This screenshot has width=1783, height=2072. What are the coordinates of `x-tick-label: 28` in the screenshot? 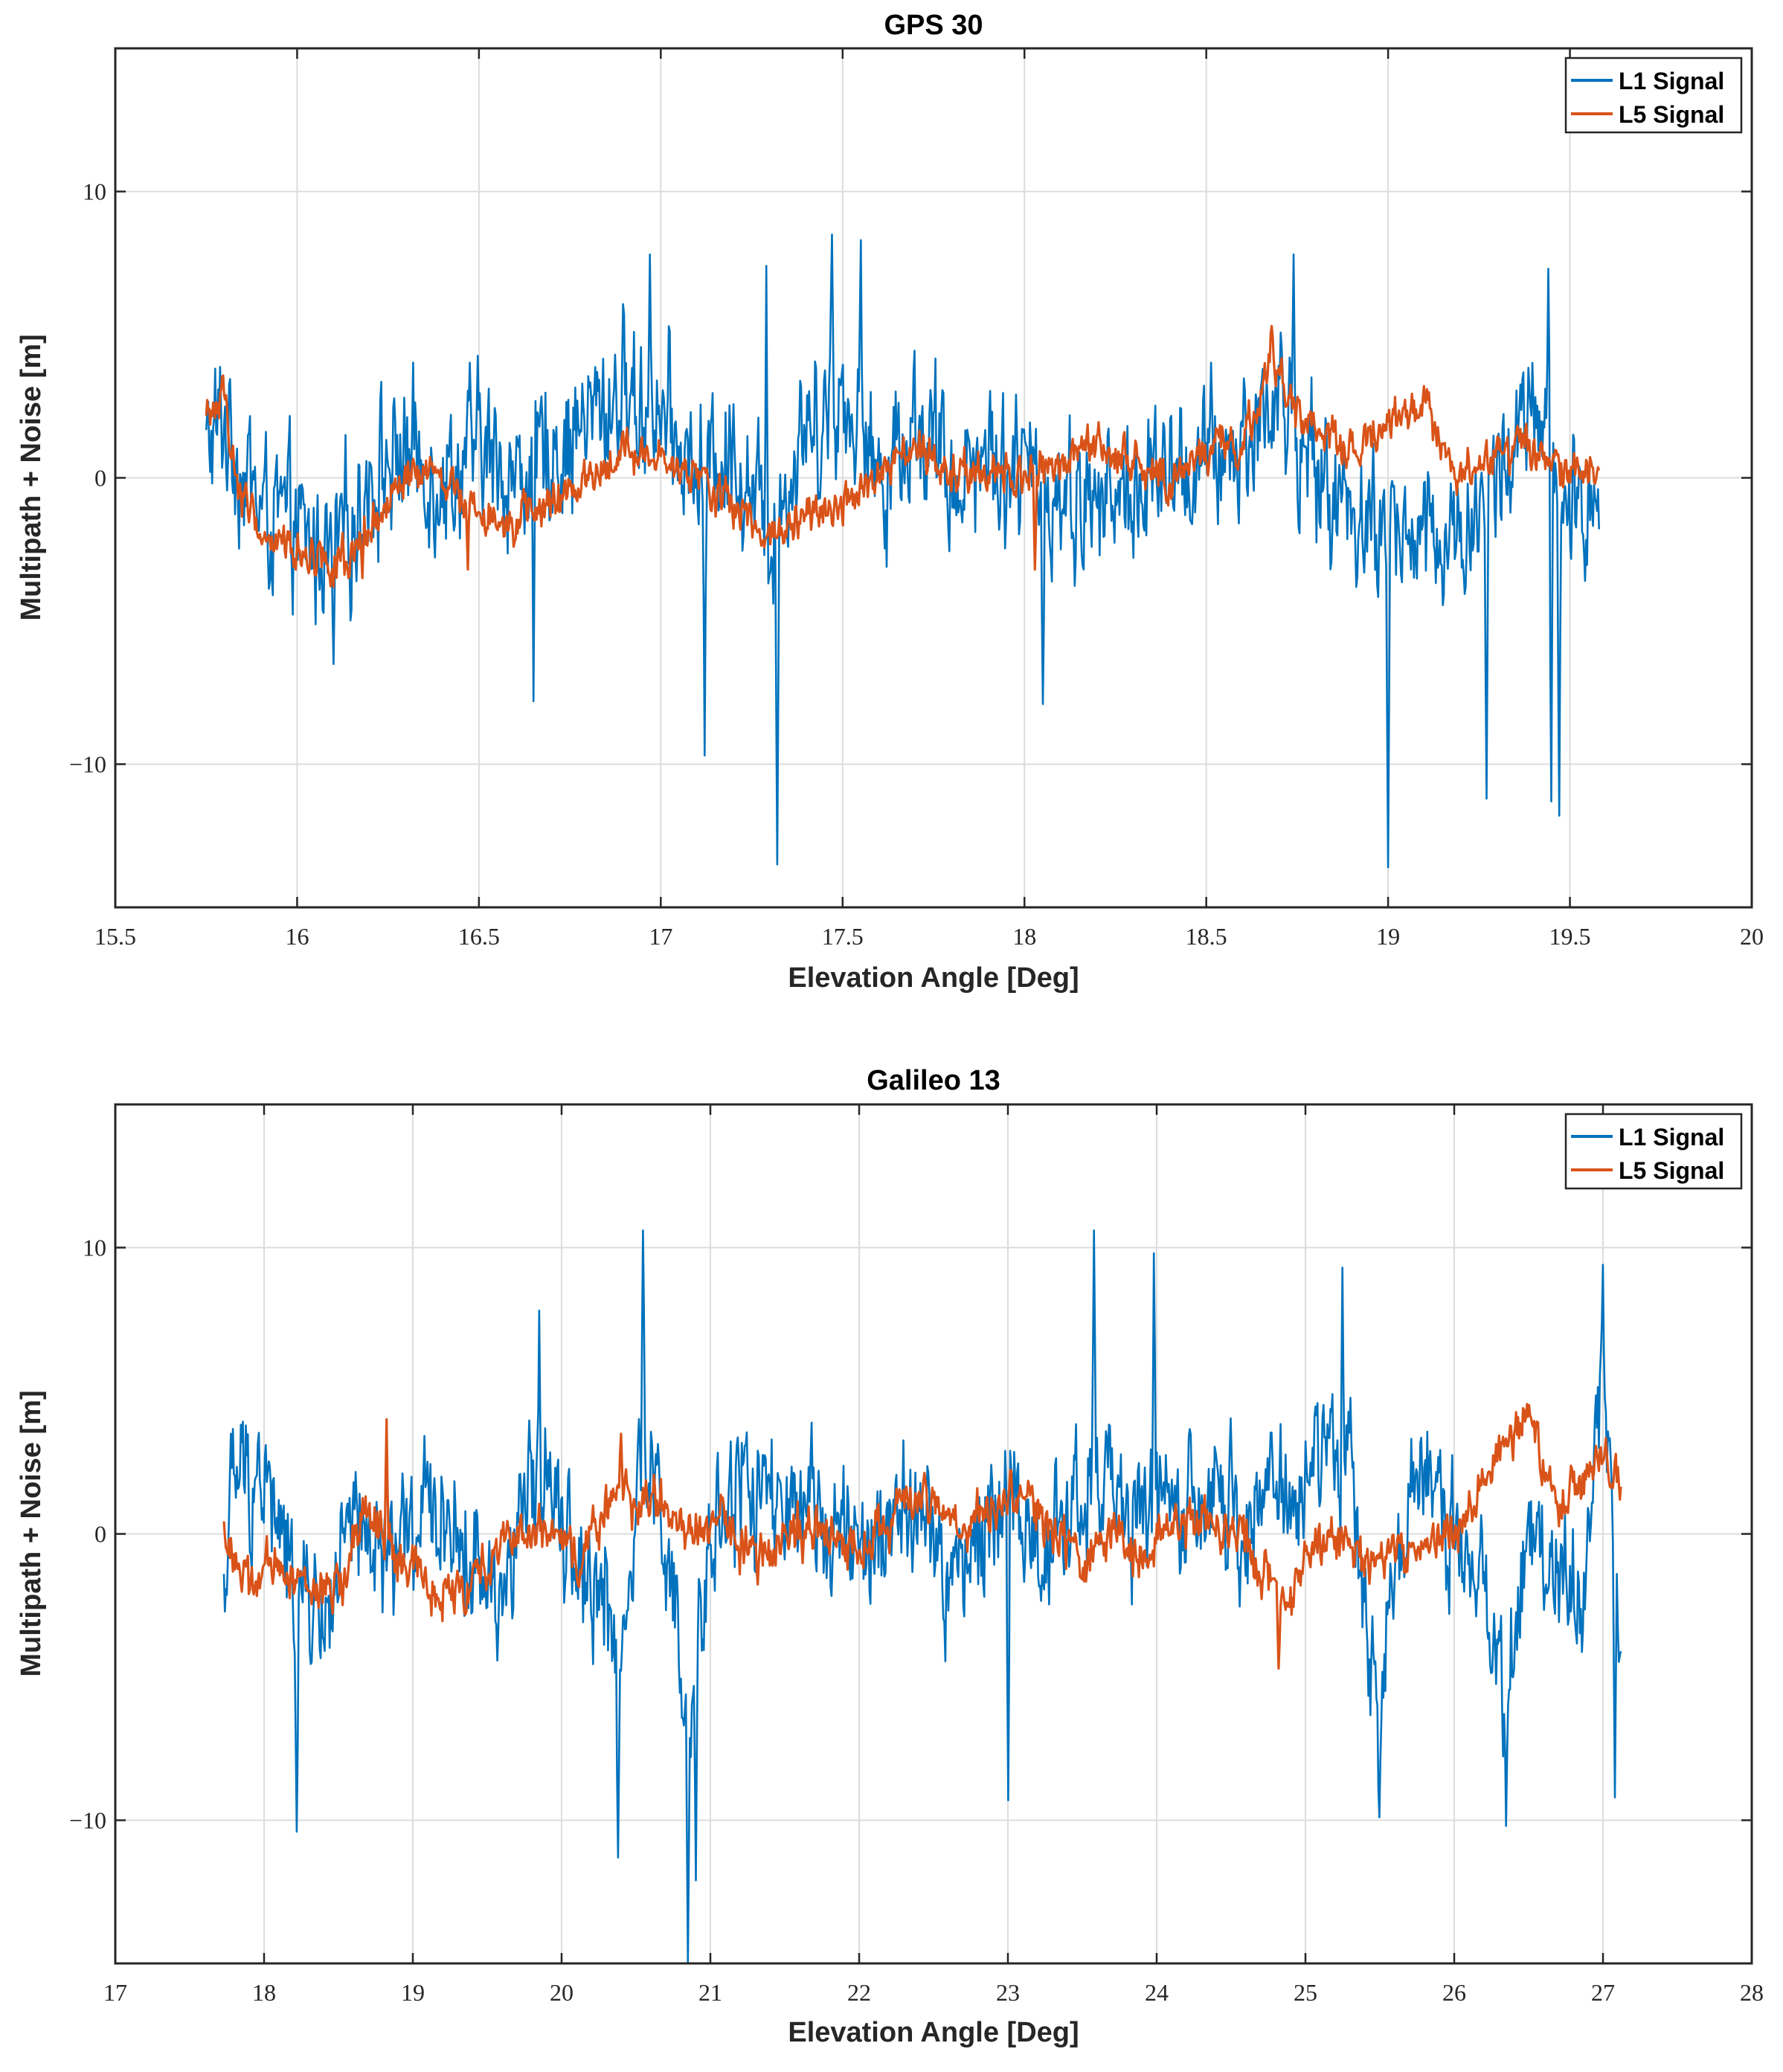 It's located at (1752, 1992).